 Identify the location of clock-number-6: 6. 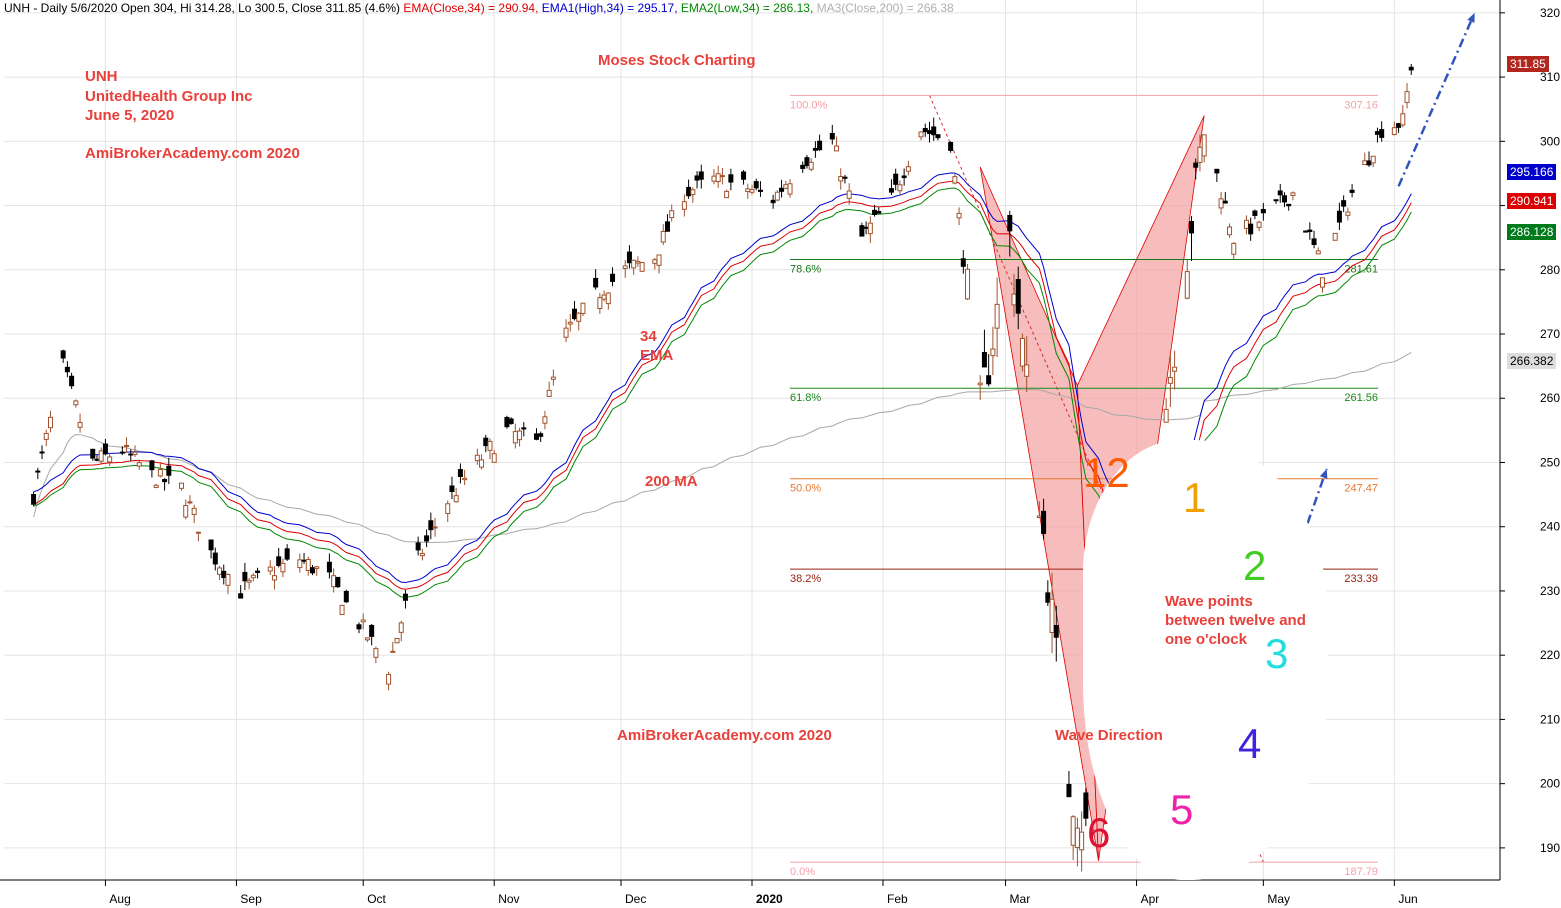
(1099, 832).